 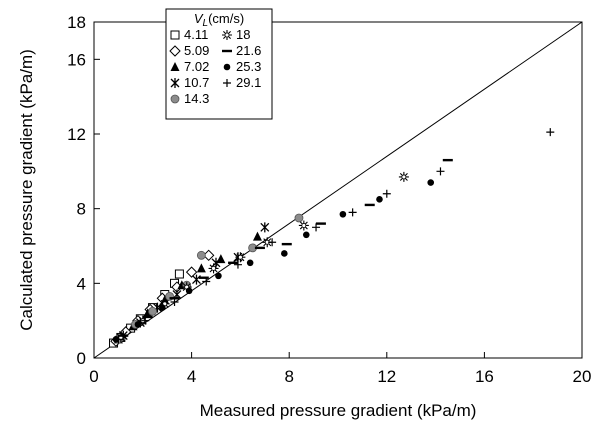 What do you see at coordinates (93, 376) in the screenshot?
I see `x-tick-label: 0` at bounding box center [93, 376].